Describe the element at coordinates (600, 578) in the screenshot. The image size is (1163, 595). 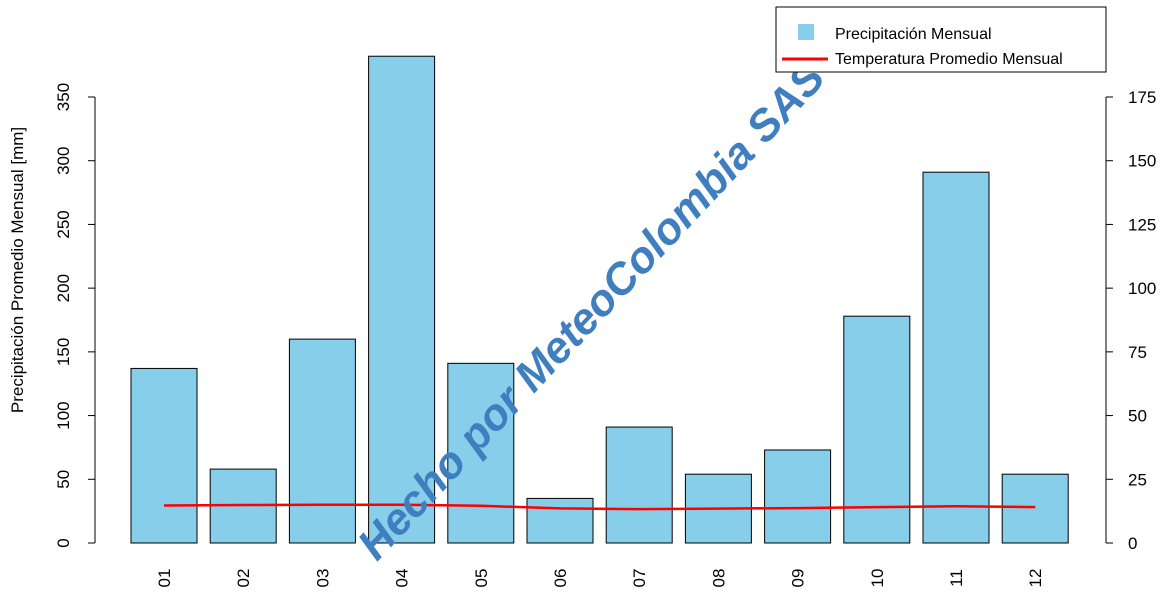
I see `x-axis-labels: 01 02 03 04 05 06 07 08 09 10 11 12` at that location.